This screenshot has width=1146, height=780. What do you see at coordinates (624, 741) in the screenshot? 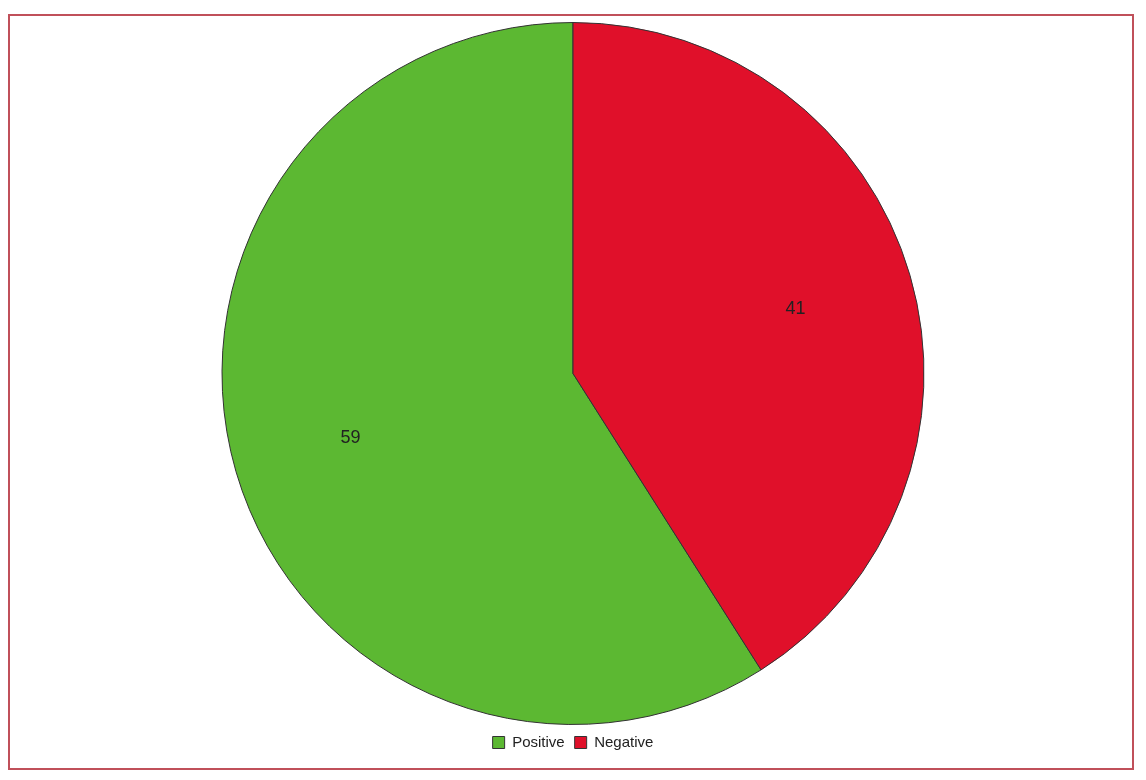
I see `legend-label: Negative` at bounding box center [624, 741].